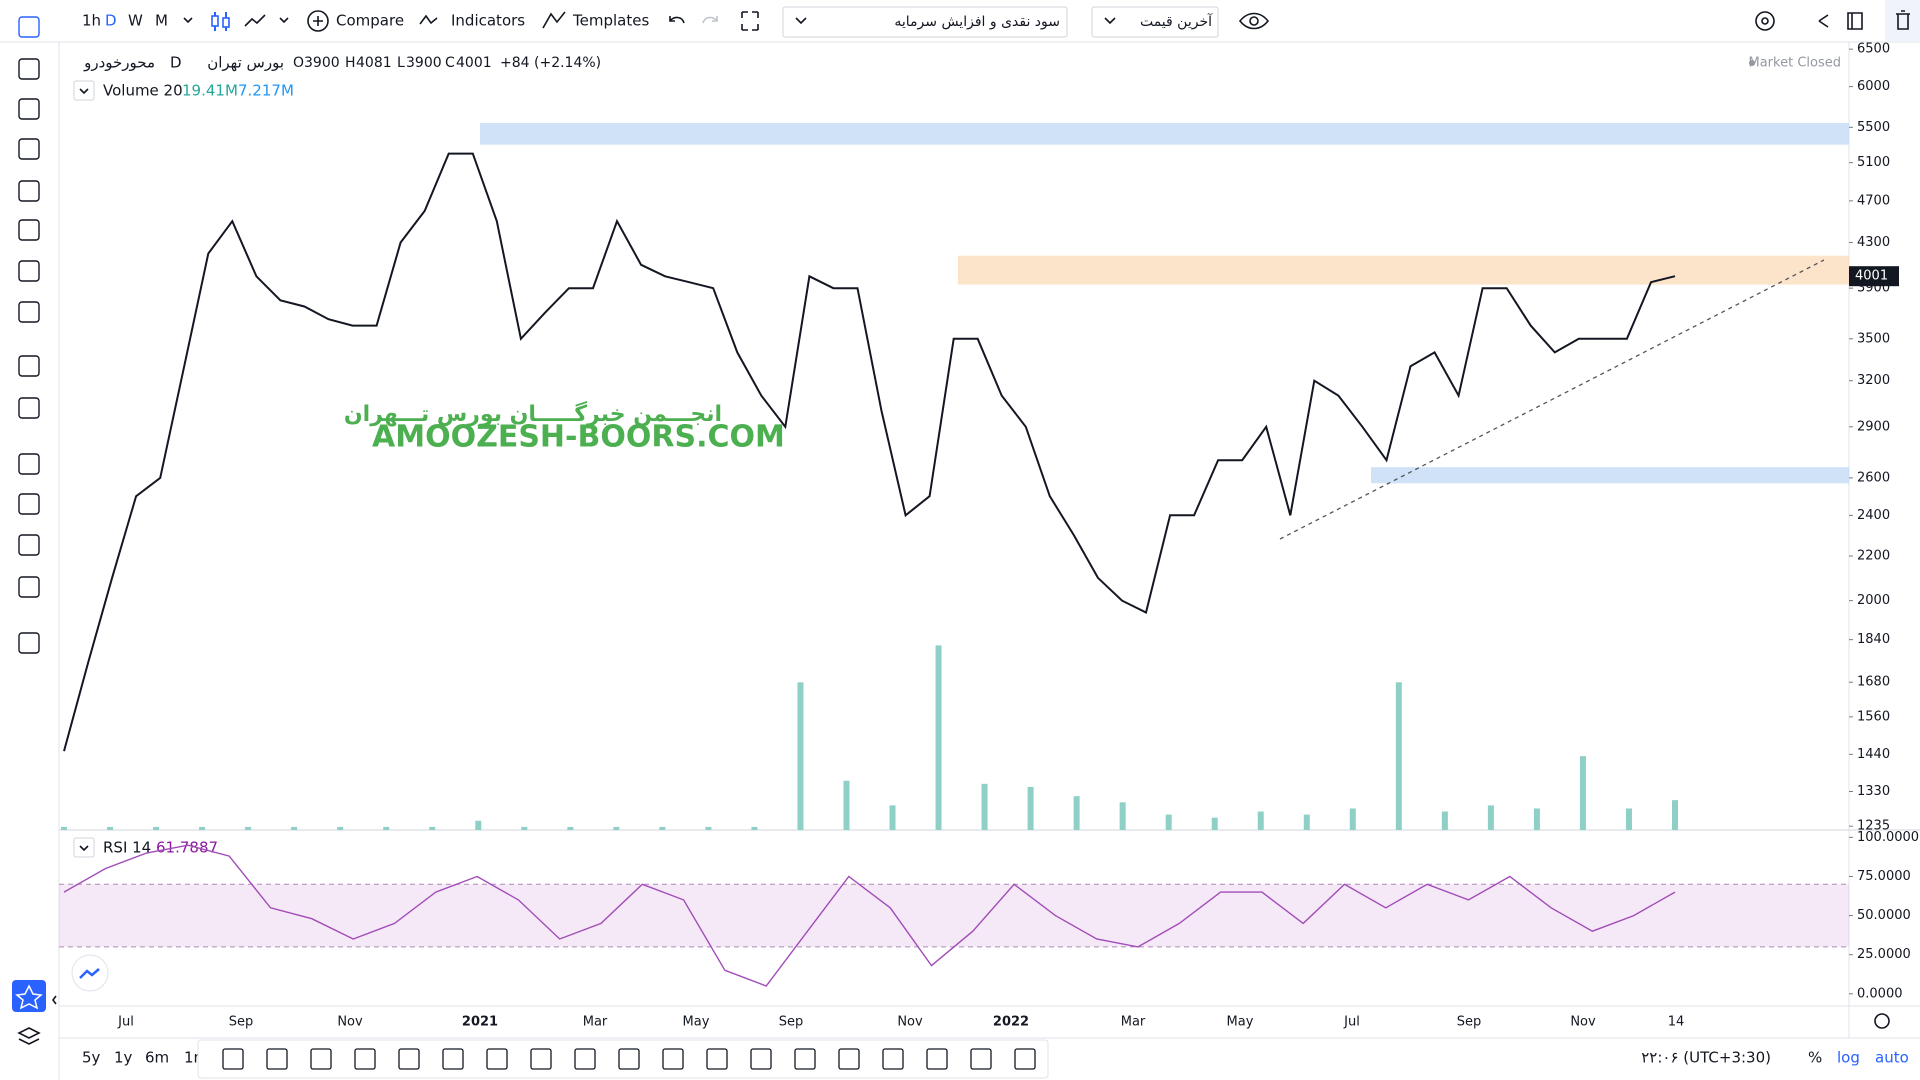  What do you see at coordinates (1903, 20) in the screenshot?
I see `trash-button` at bounding box center [1903, 20].